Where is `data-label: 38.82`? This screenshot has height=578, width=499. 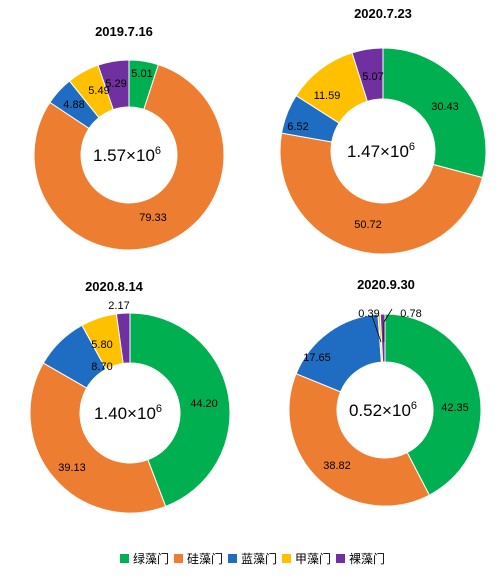
data-label: 38.82 is located at coordinates (337, 466).